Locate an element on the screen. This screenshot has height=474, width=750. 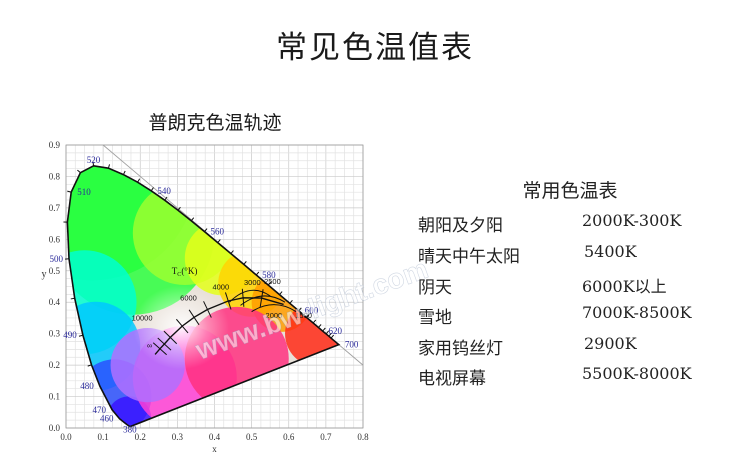
wavelength-label: 480 is located at coordinates (87, 386).